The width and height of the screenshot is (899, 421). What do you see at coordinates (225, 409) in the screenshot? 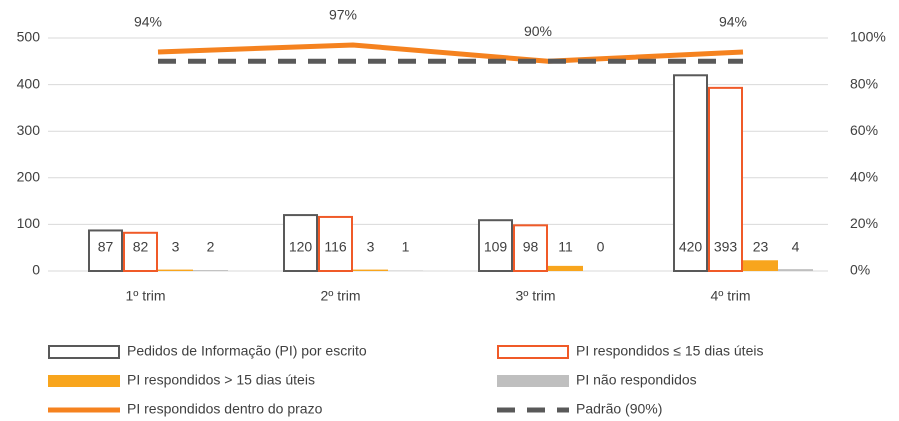
I see `legend-label: PI respondidos dentro do prazo` at bounding box center [225, 409].